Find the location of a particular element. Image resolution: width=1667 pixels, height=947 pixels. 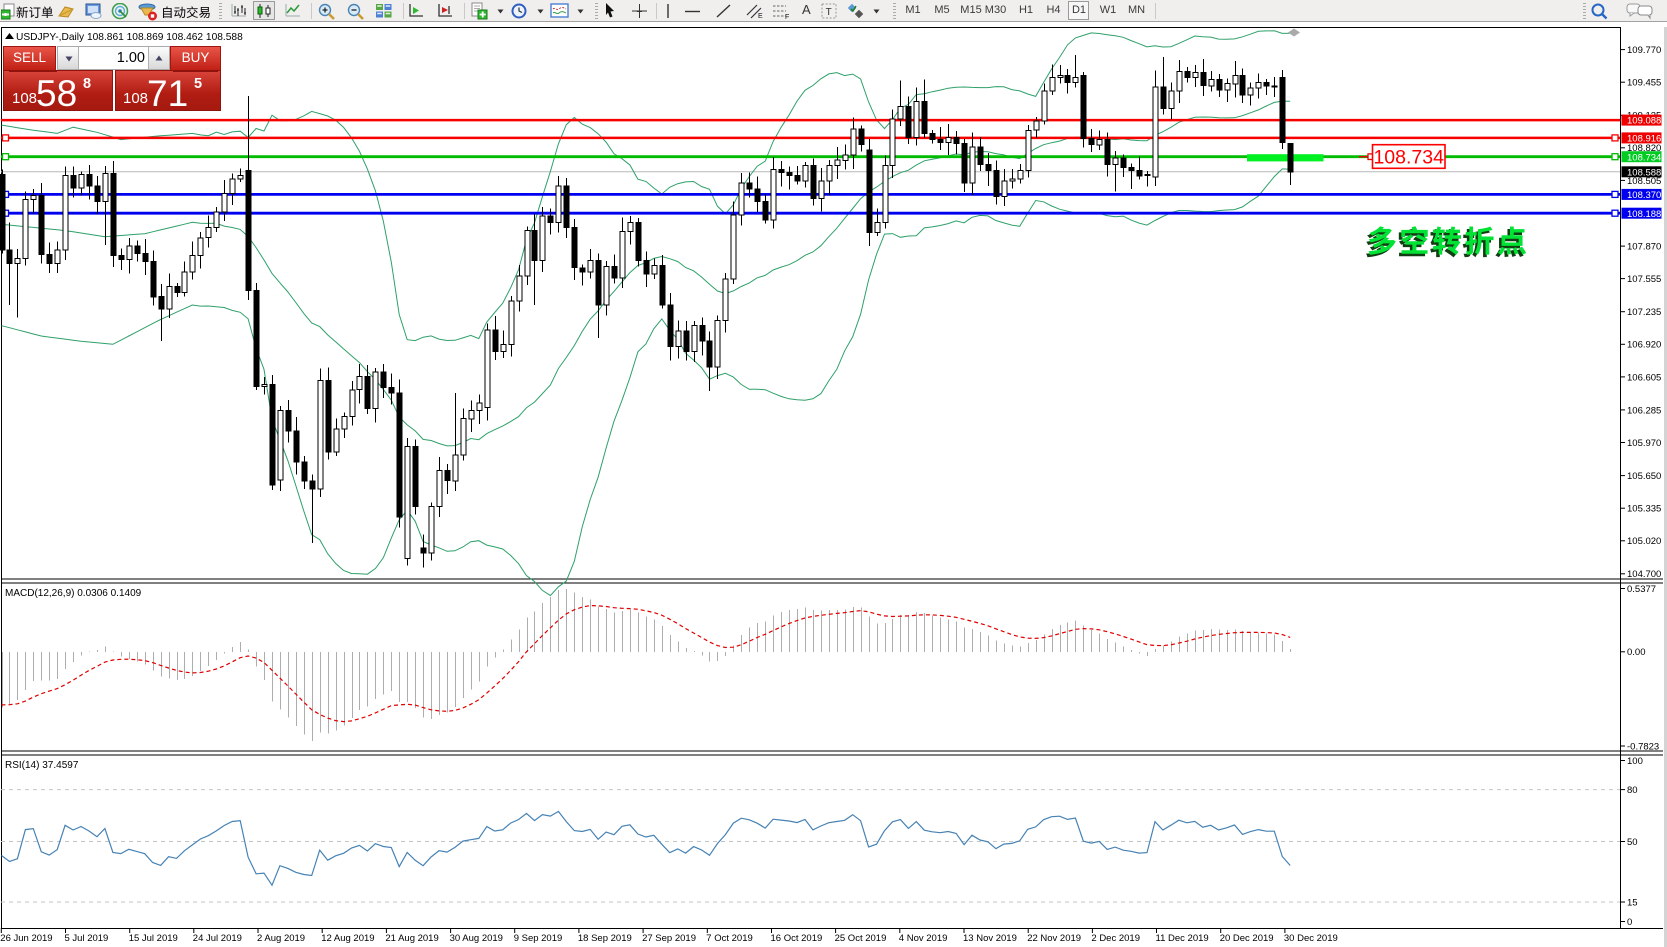

svg-text: 105.335 is located at coordinates (1644, 509).